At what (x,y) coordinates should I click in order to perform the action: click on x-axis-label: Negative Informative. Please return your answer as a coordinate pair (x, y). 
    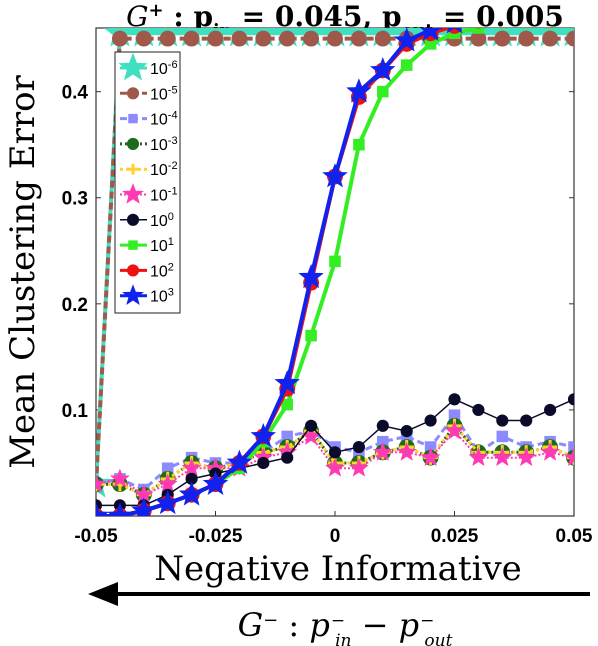
    Looking at the image, I should click on (338, 569).